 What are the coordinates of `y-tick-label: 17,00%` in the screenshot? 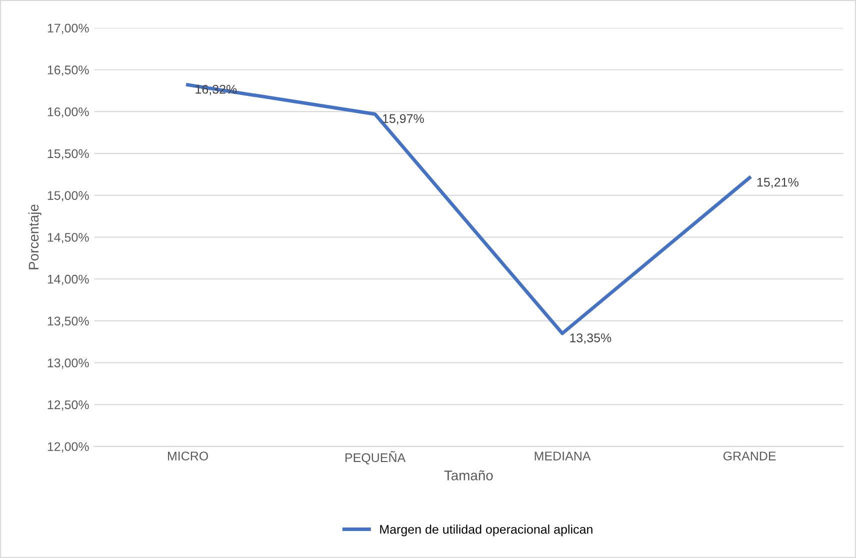 It's located at (68, 29).